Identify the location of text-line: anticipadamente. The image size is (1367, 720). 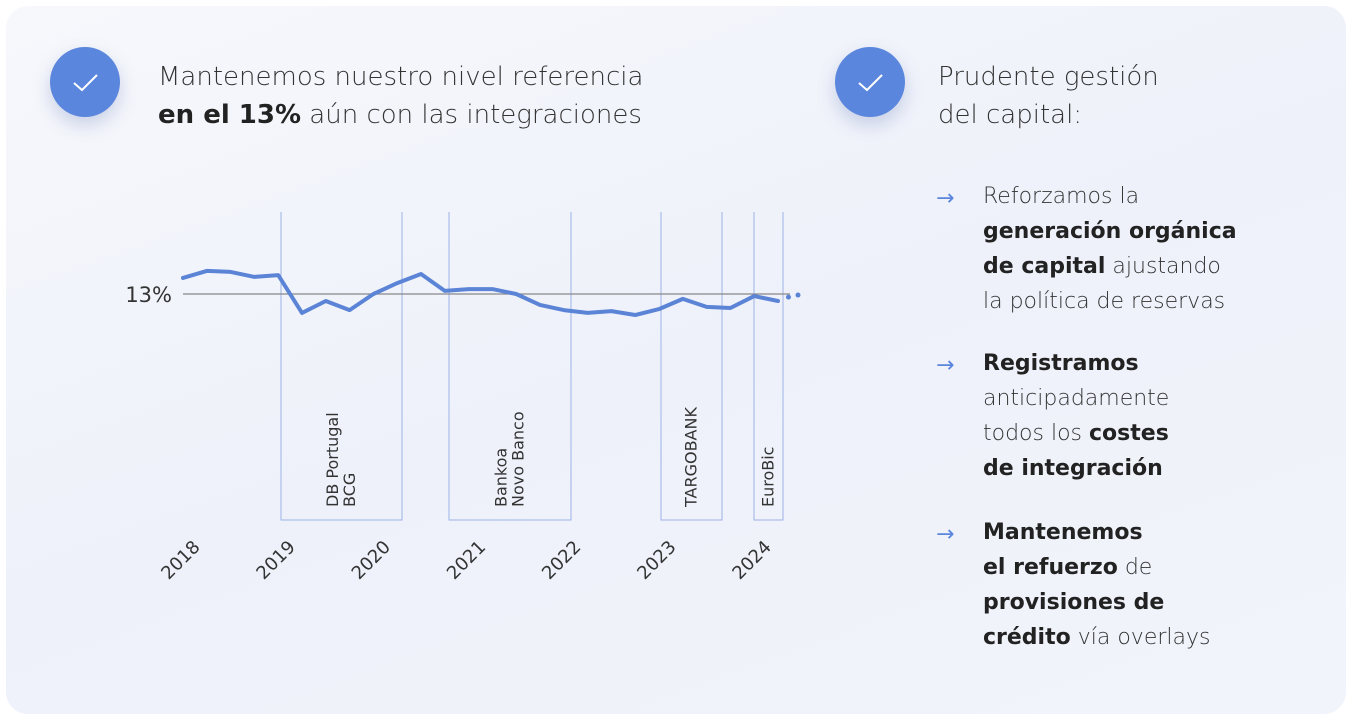
(1076, 398).